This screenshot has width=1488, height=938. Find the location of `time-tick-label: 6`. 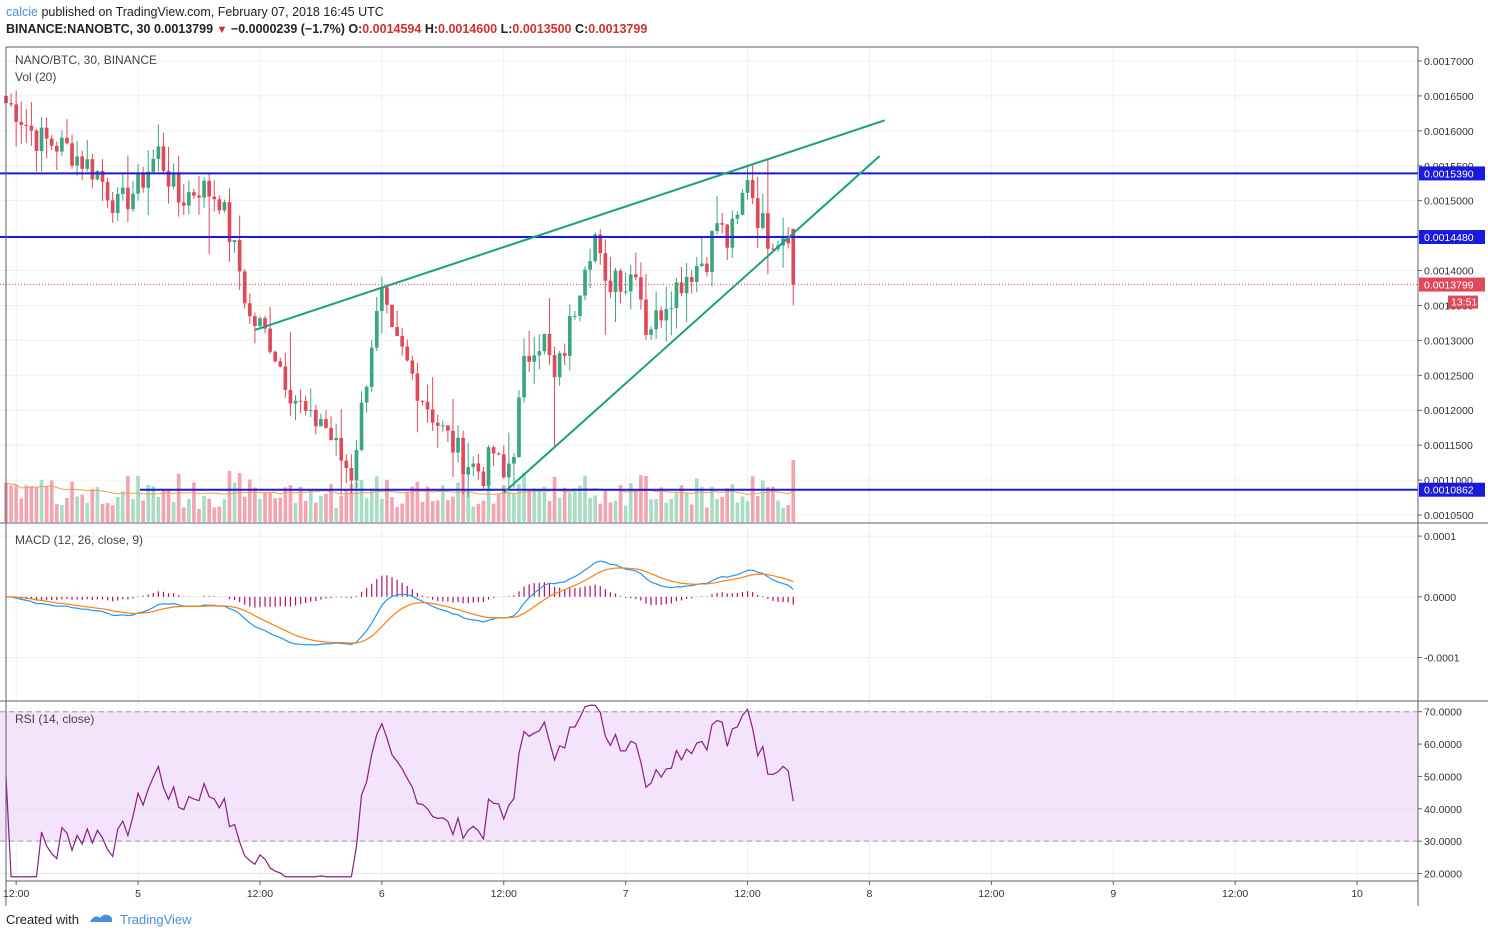

time-tick-label: 6 is located at coordinates (382, 894).